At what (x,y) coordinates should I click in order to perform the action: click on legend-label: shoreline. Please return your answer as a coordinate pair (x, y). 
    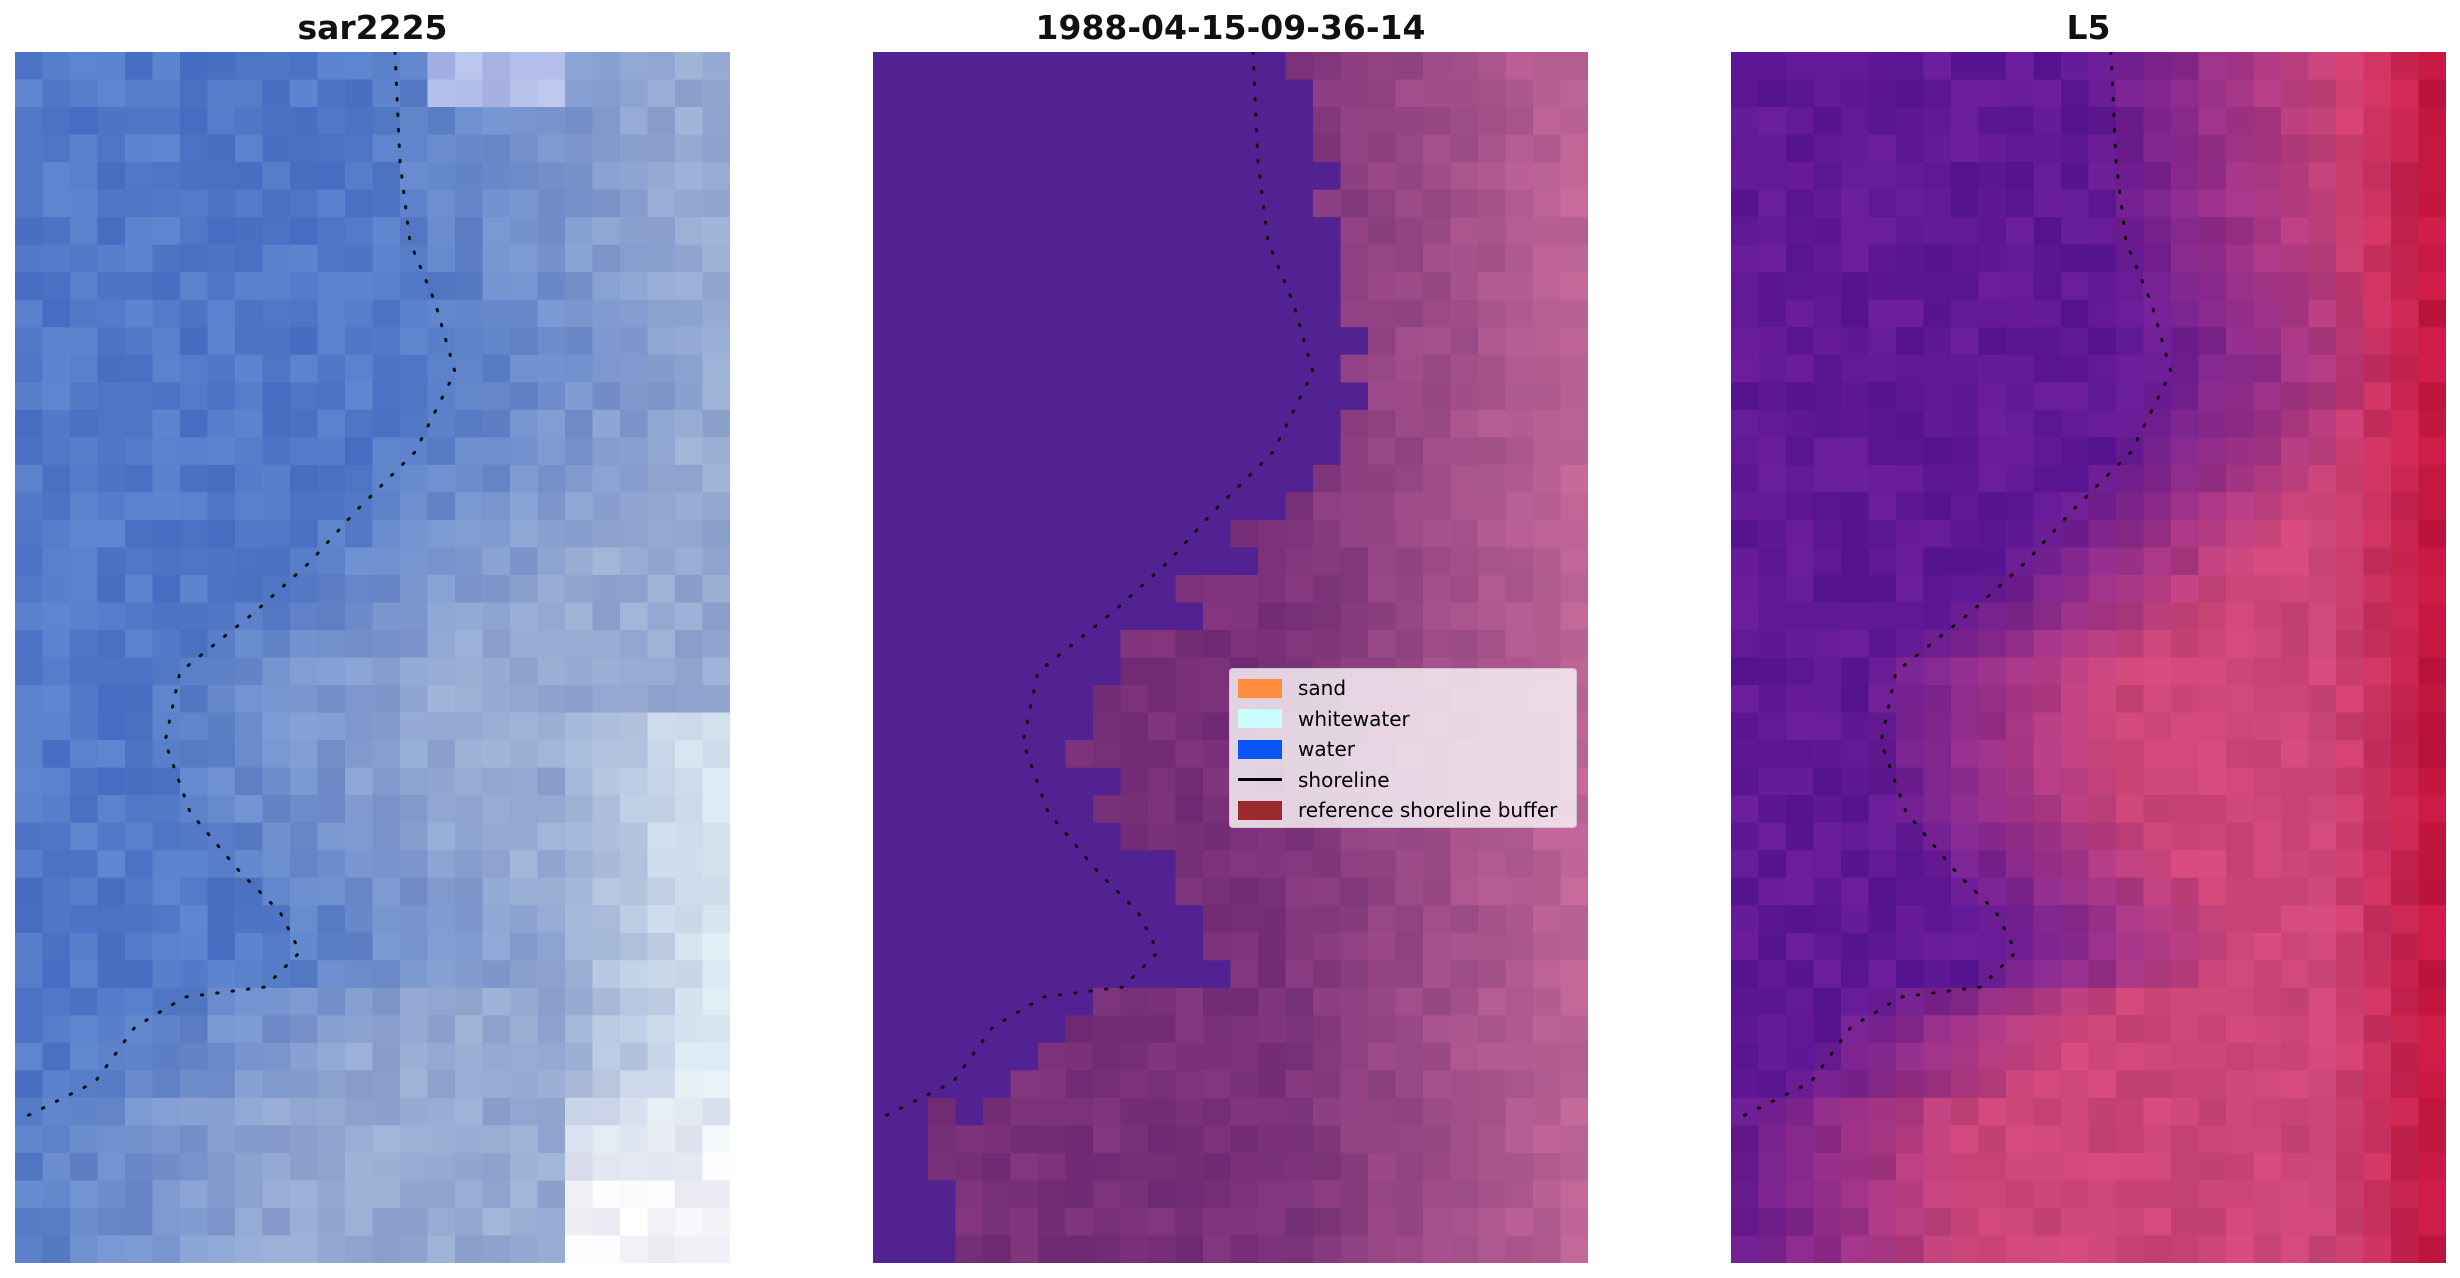
    Looking at the image, I should click on (1344, 779).